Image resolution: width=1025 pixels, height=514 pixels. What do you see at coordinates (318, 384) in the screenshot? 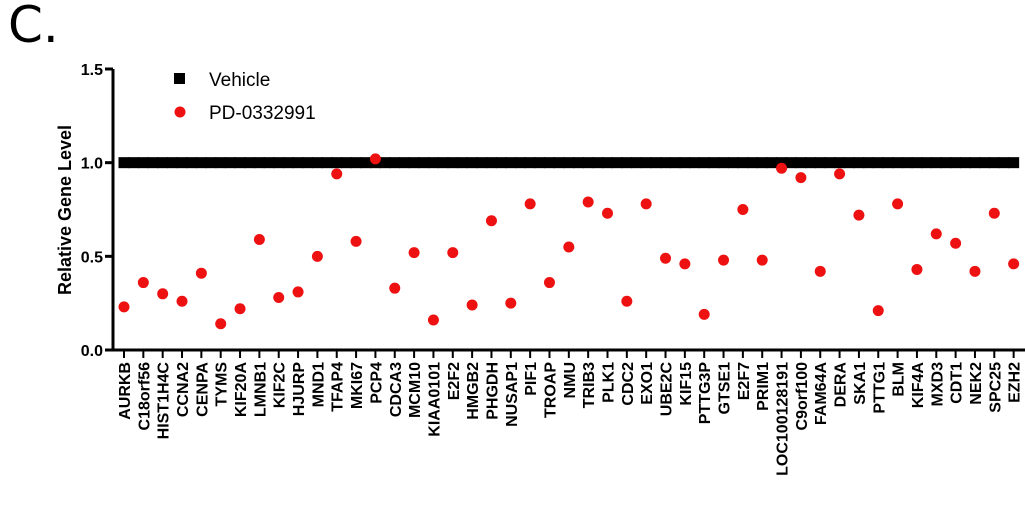
I see `x-tick-label: MND1` at bounding box center [318, 384].